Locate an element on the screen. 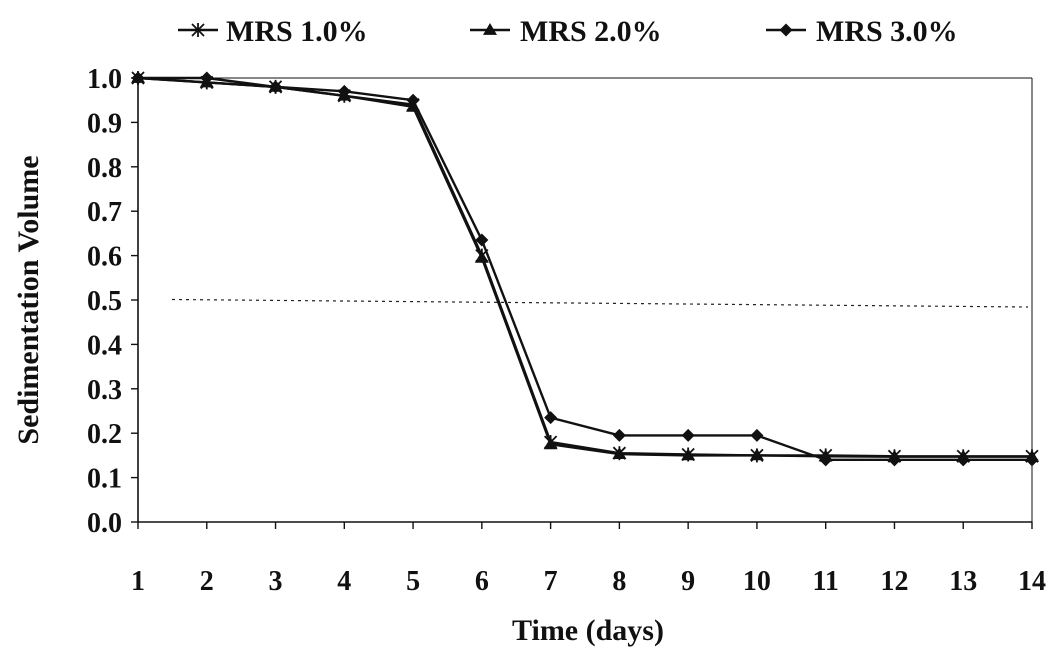 The width and height of the screenshot is (1052, 651). x-axis-title: Time (days) is located at coordinates (588, 630).